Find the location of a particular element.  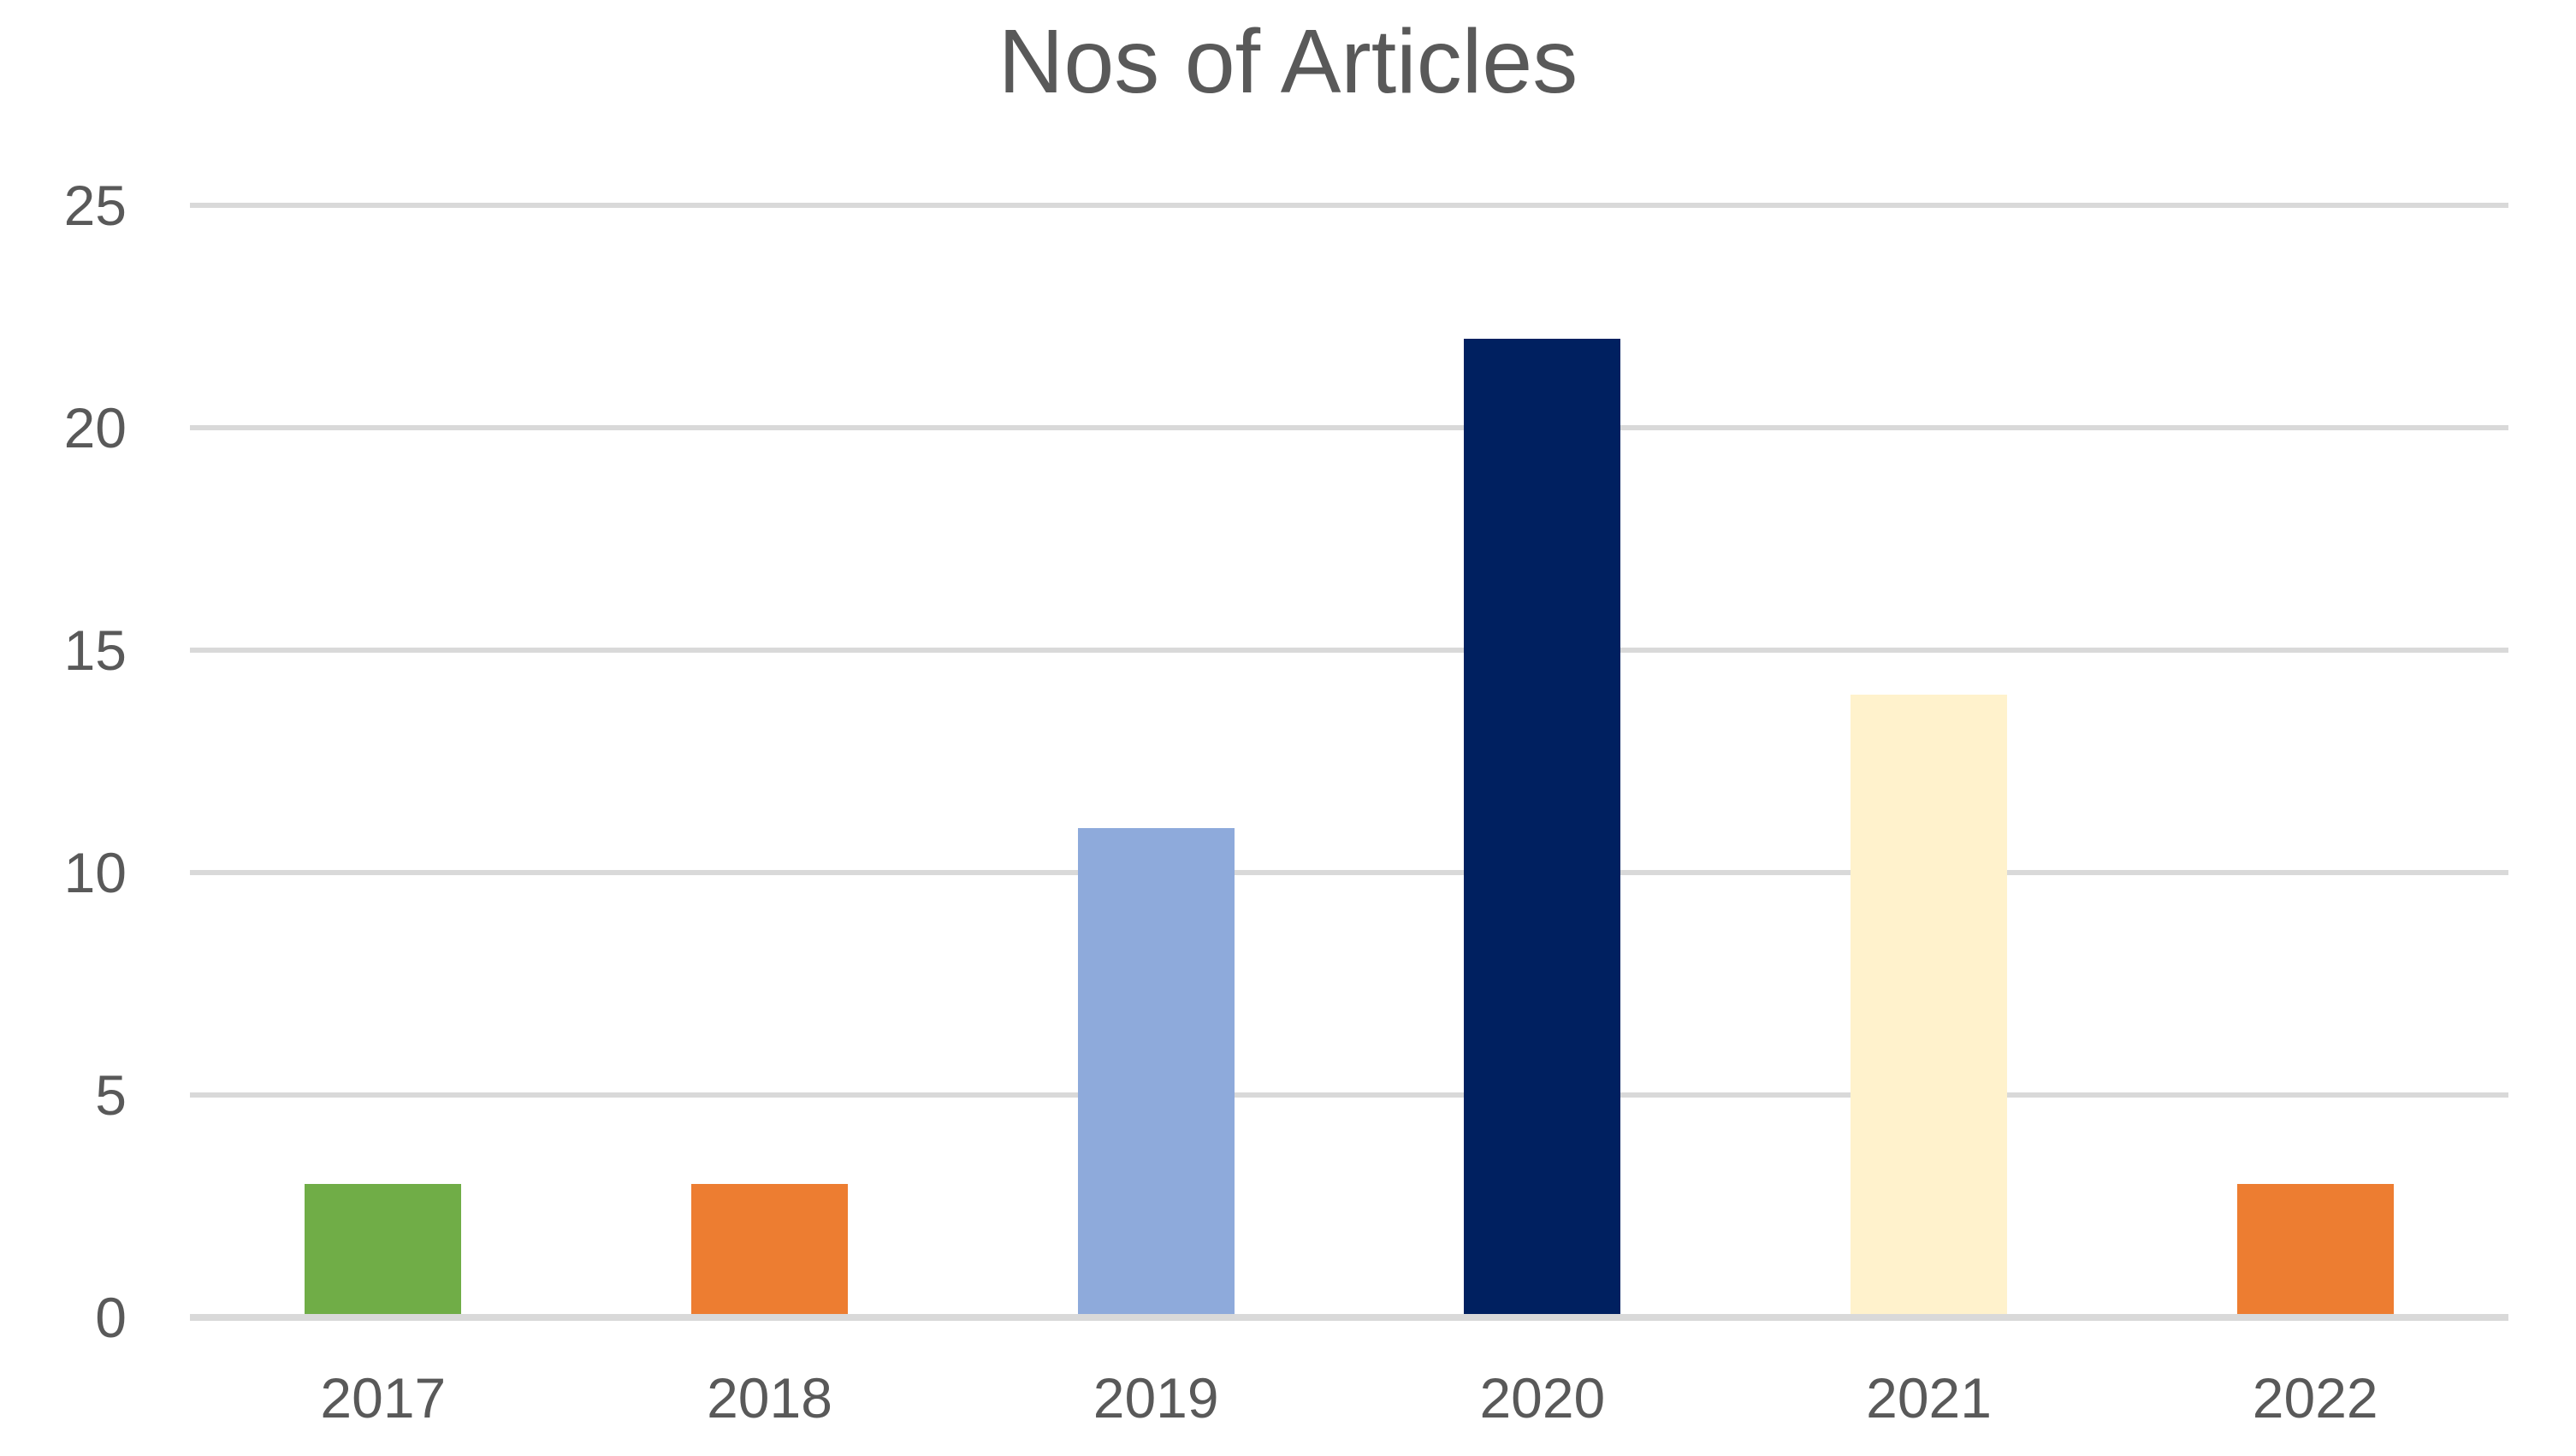

bar-cell-2018 is located at coordinates (770, 761).